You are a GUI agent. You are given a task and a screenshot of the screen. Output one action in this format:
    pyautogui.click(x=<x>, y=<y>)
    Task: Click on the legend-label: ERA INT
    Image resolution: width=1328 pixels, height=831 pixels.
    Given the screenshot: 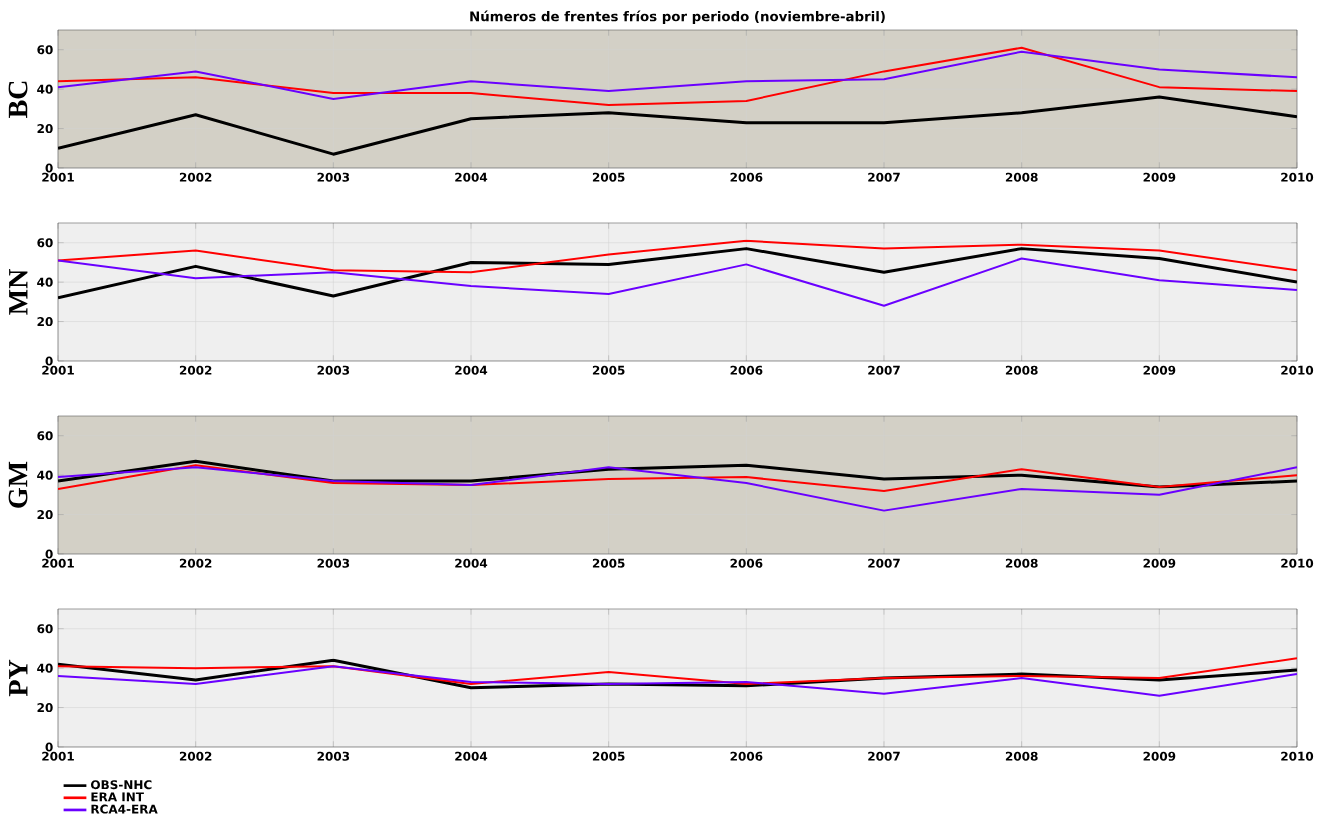 What is the action you would take?
    pyautogui.click(x=117, y=797)
    